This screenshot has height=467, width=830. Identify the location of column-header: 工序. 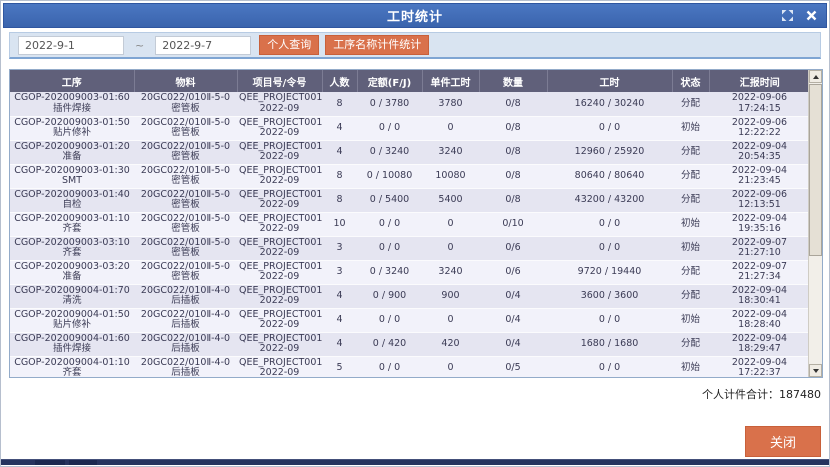
(72, 81).